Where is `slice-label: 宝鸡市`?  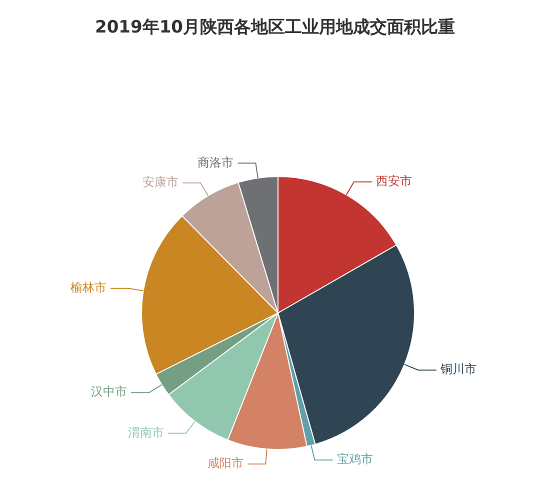 slice-label: 宝鸡市 is located at coordinates (354, 459).